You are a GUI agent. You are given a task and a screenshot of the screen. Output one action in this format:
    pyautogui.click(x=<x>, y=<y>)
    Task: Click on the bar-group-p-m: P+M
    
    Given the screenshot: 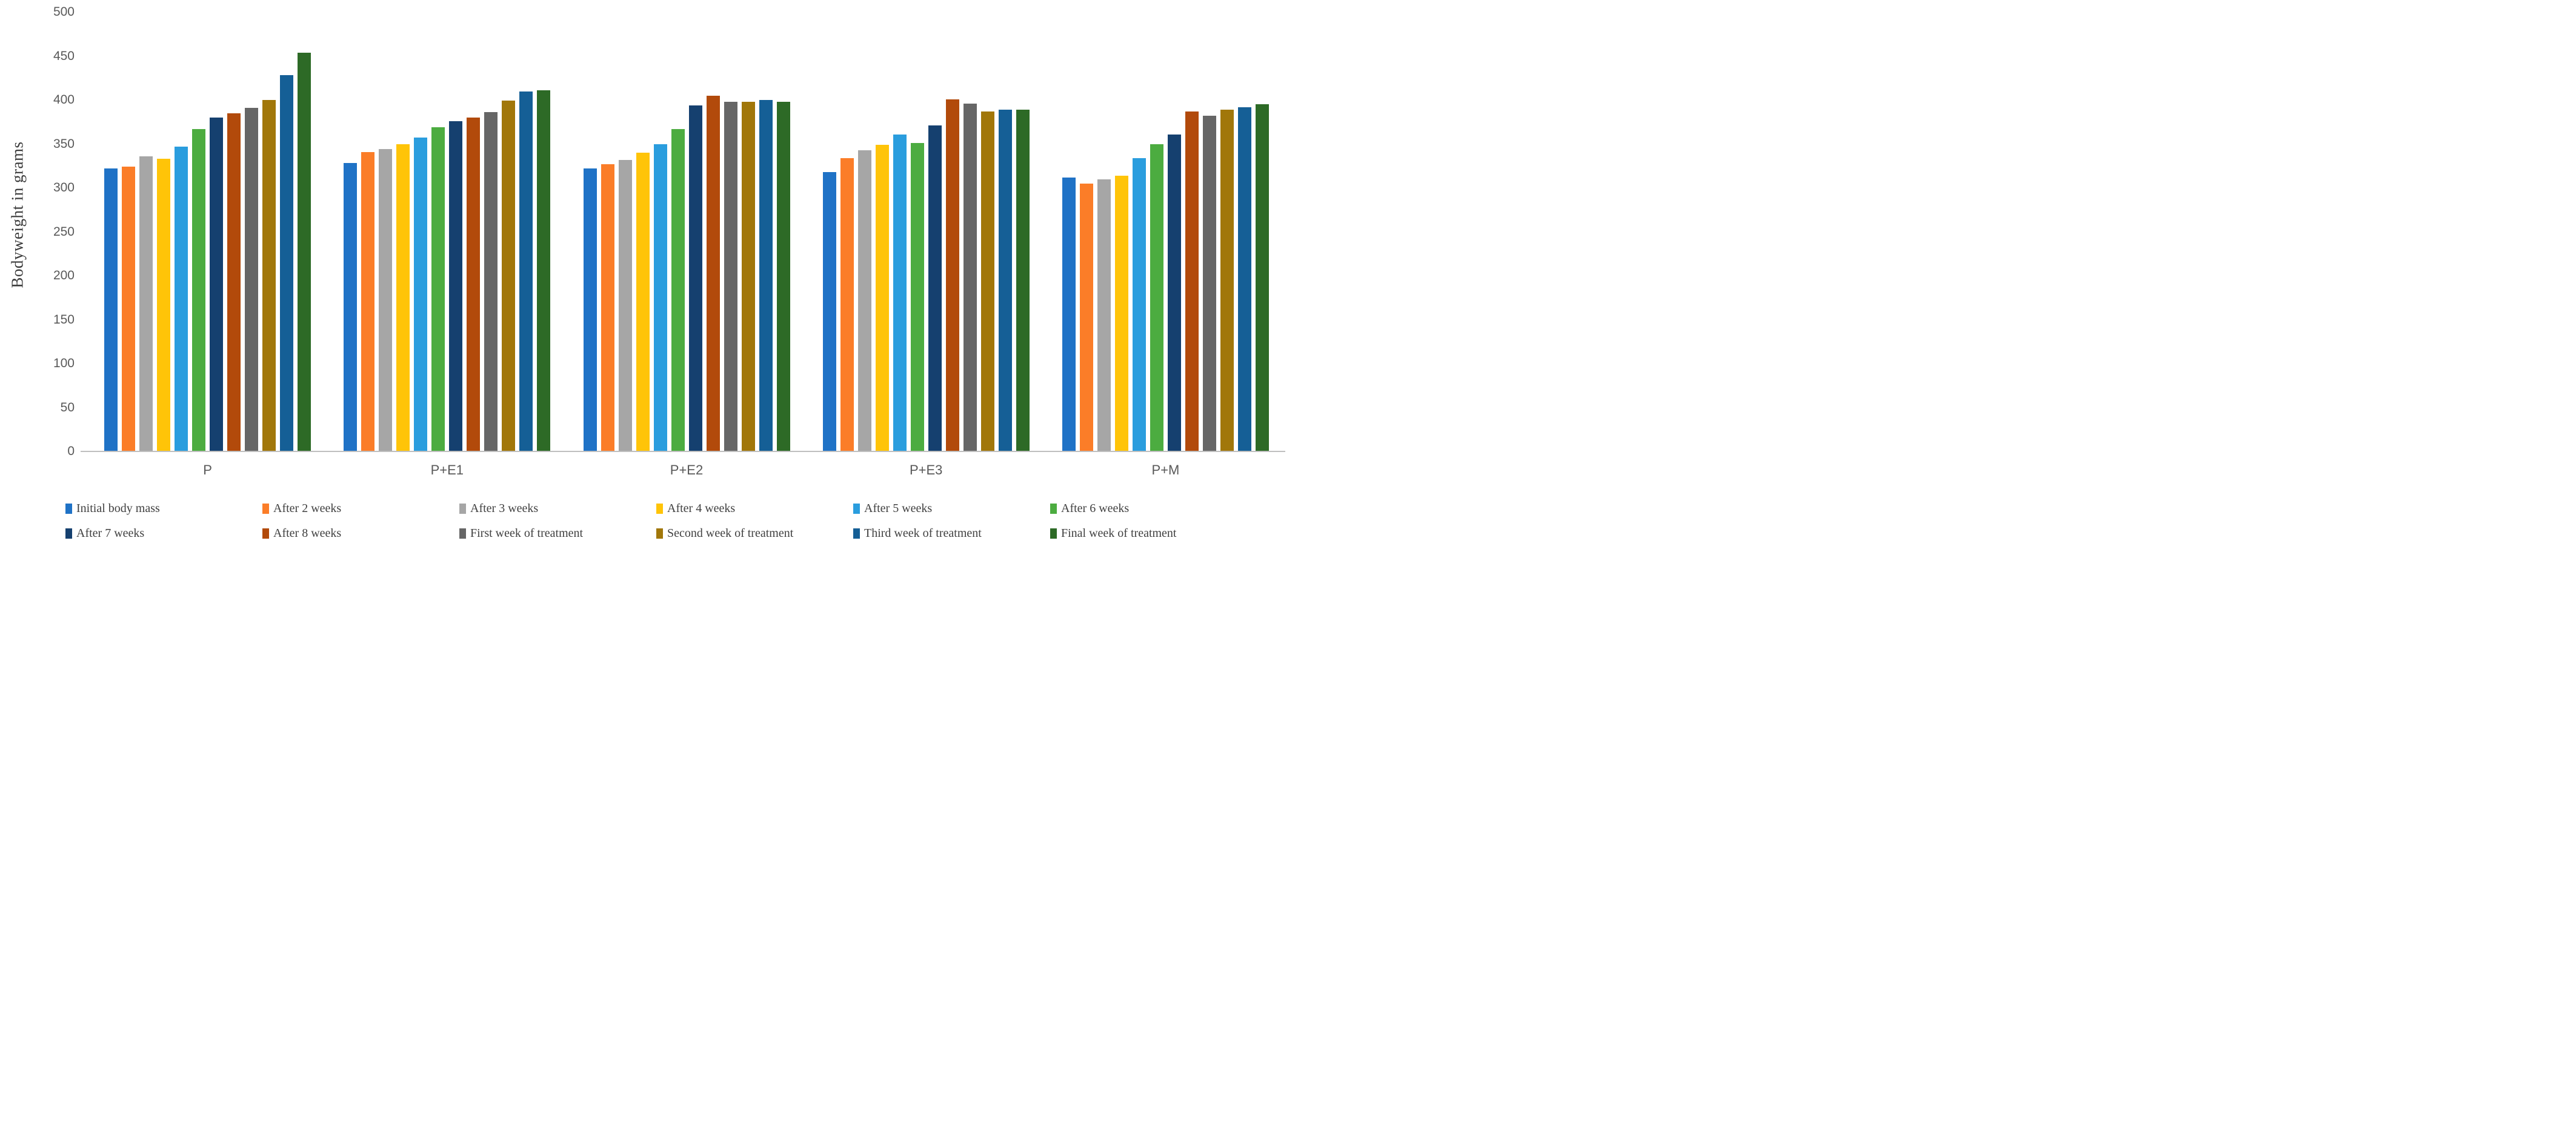 What is the action you would take?
    pyautogui.click(x=1165, y=244)
    